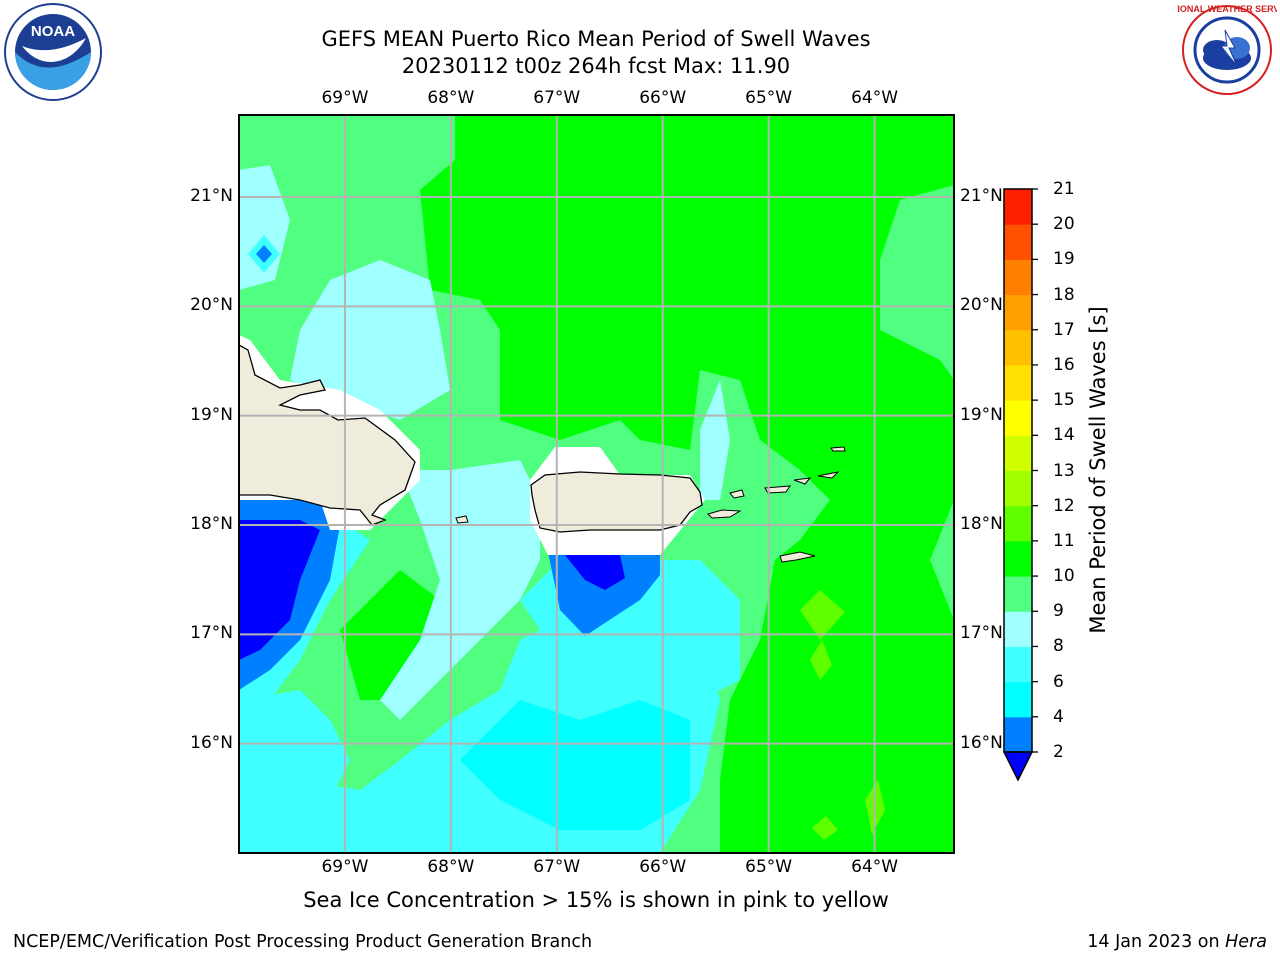  I want to click on colorbar-tick-label: 8, so click(1058, 646).